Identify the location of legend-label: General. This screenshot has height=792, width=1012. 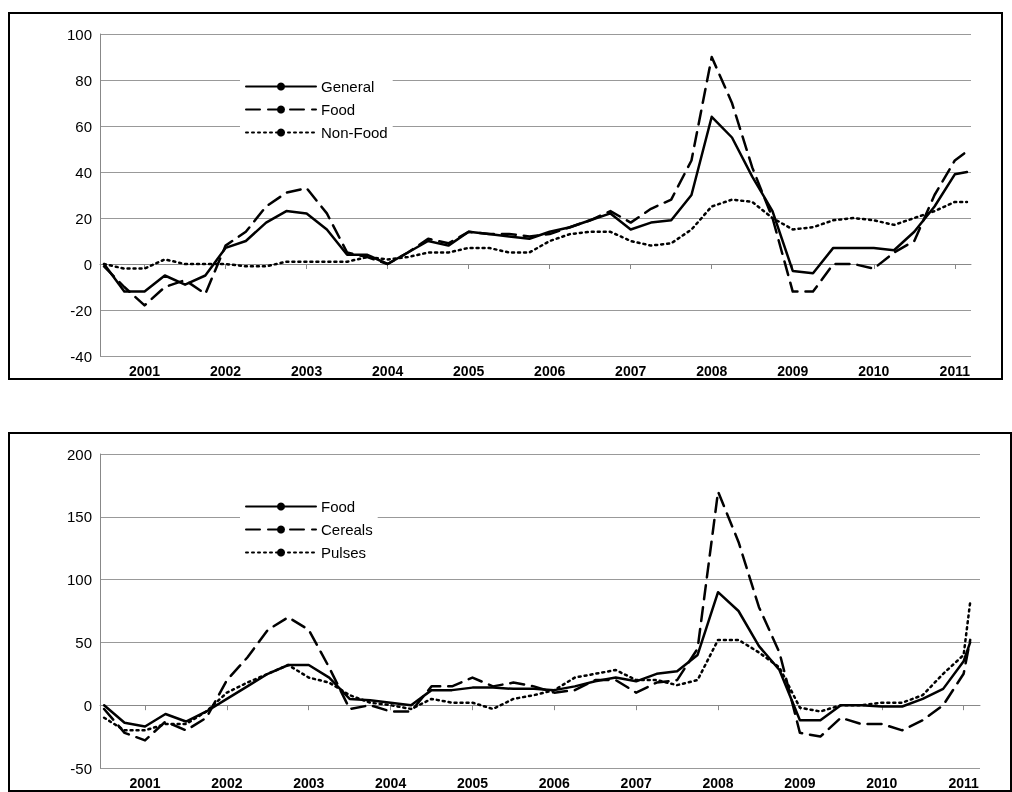
(348, 86).